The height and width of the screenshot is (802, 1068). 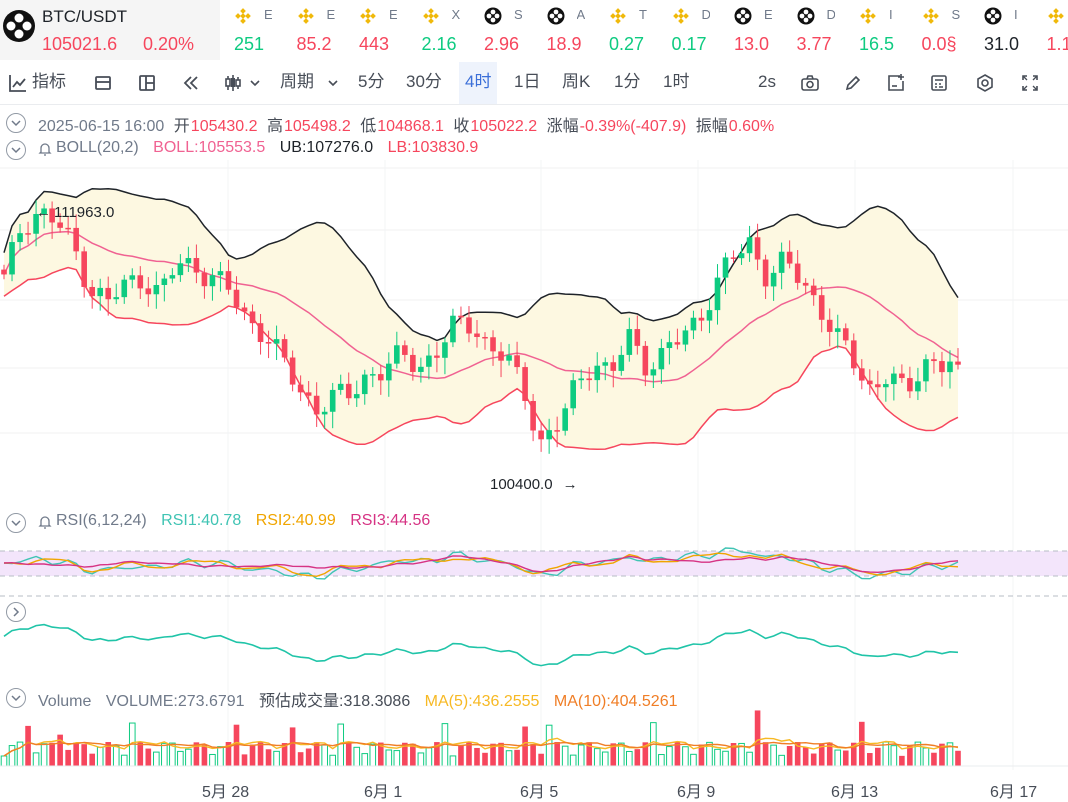 I want to click on rsi1-value: RSI1:40.78, so click(x=201, y=520).